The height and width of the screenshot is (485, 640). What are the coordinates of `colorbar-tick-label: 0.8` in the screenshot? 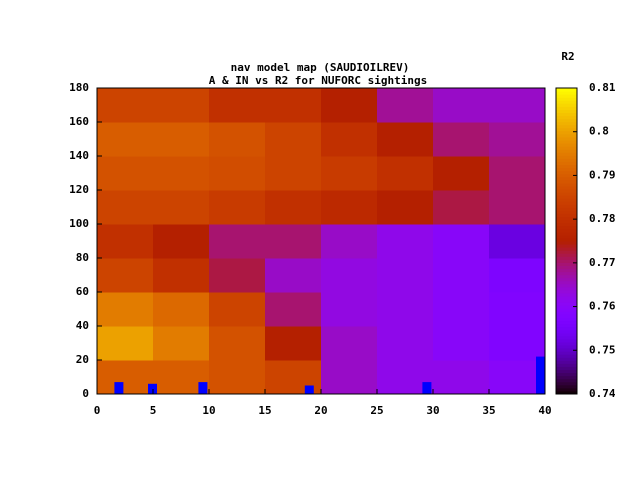 It's located at (599, 131).